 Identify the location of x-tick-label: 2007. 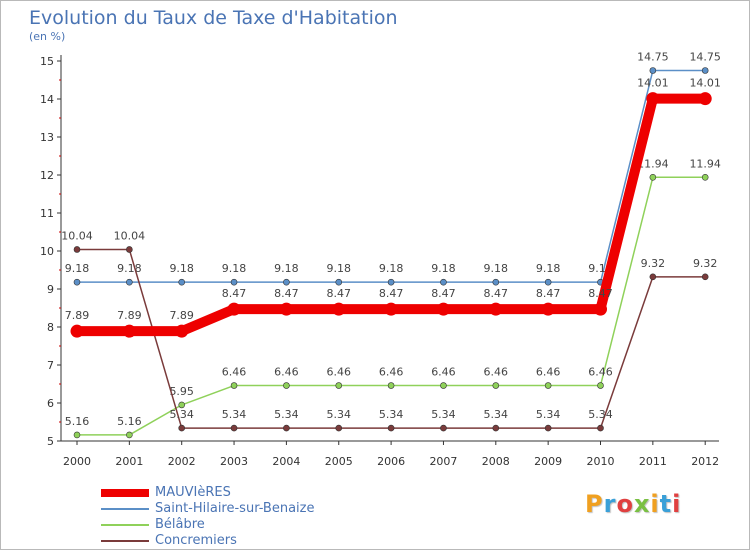
(443, 461).